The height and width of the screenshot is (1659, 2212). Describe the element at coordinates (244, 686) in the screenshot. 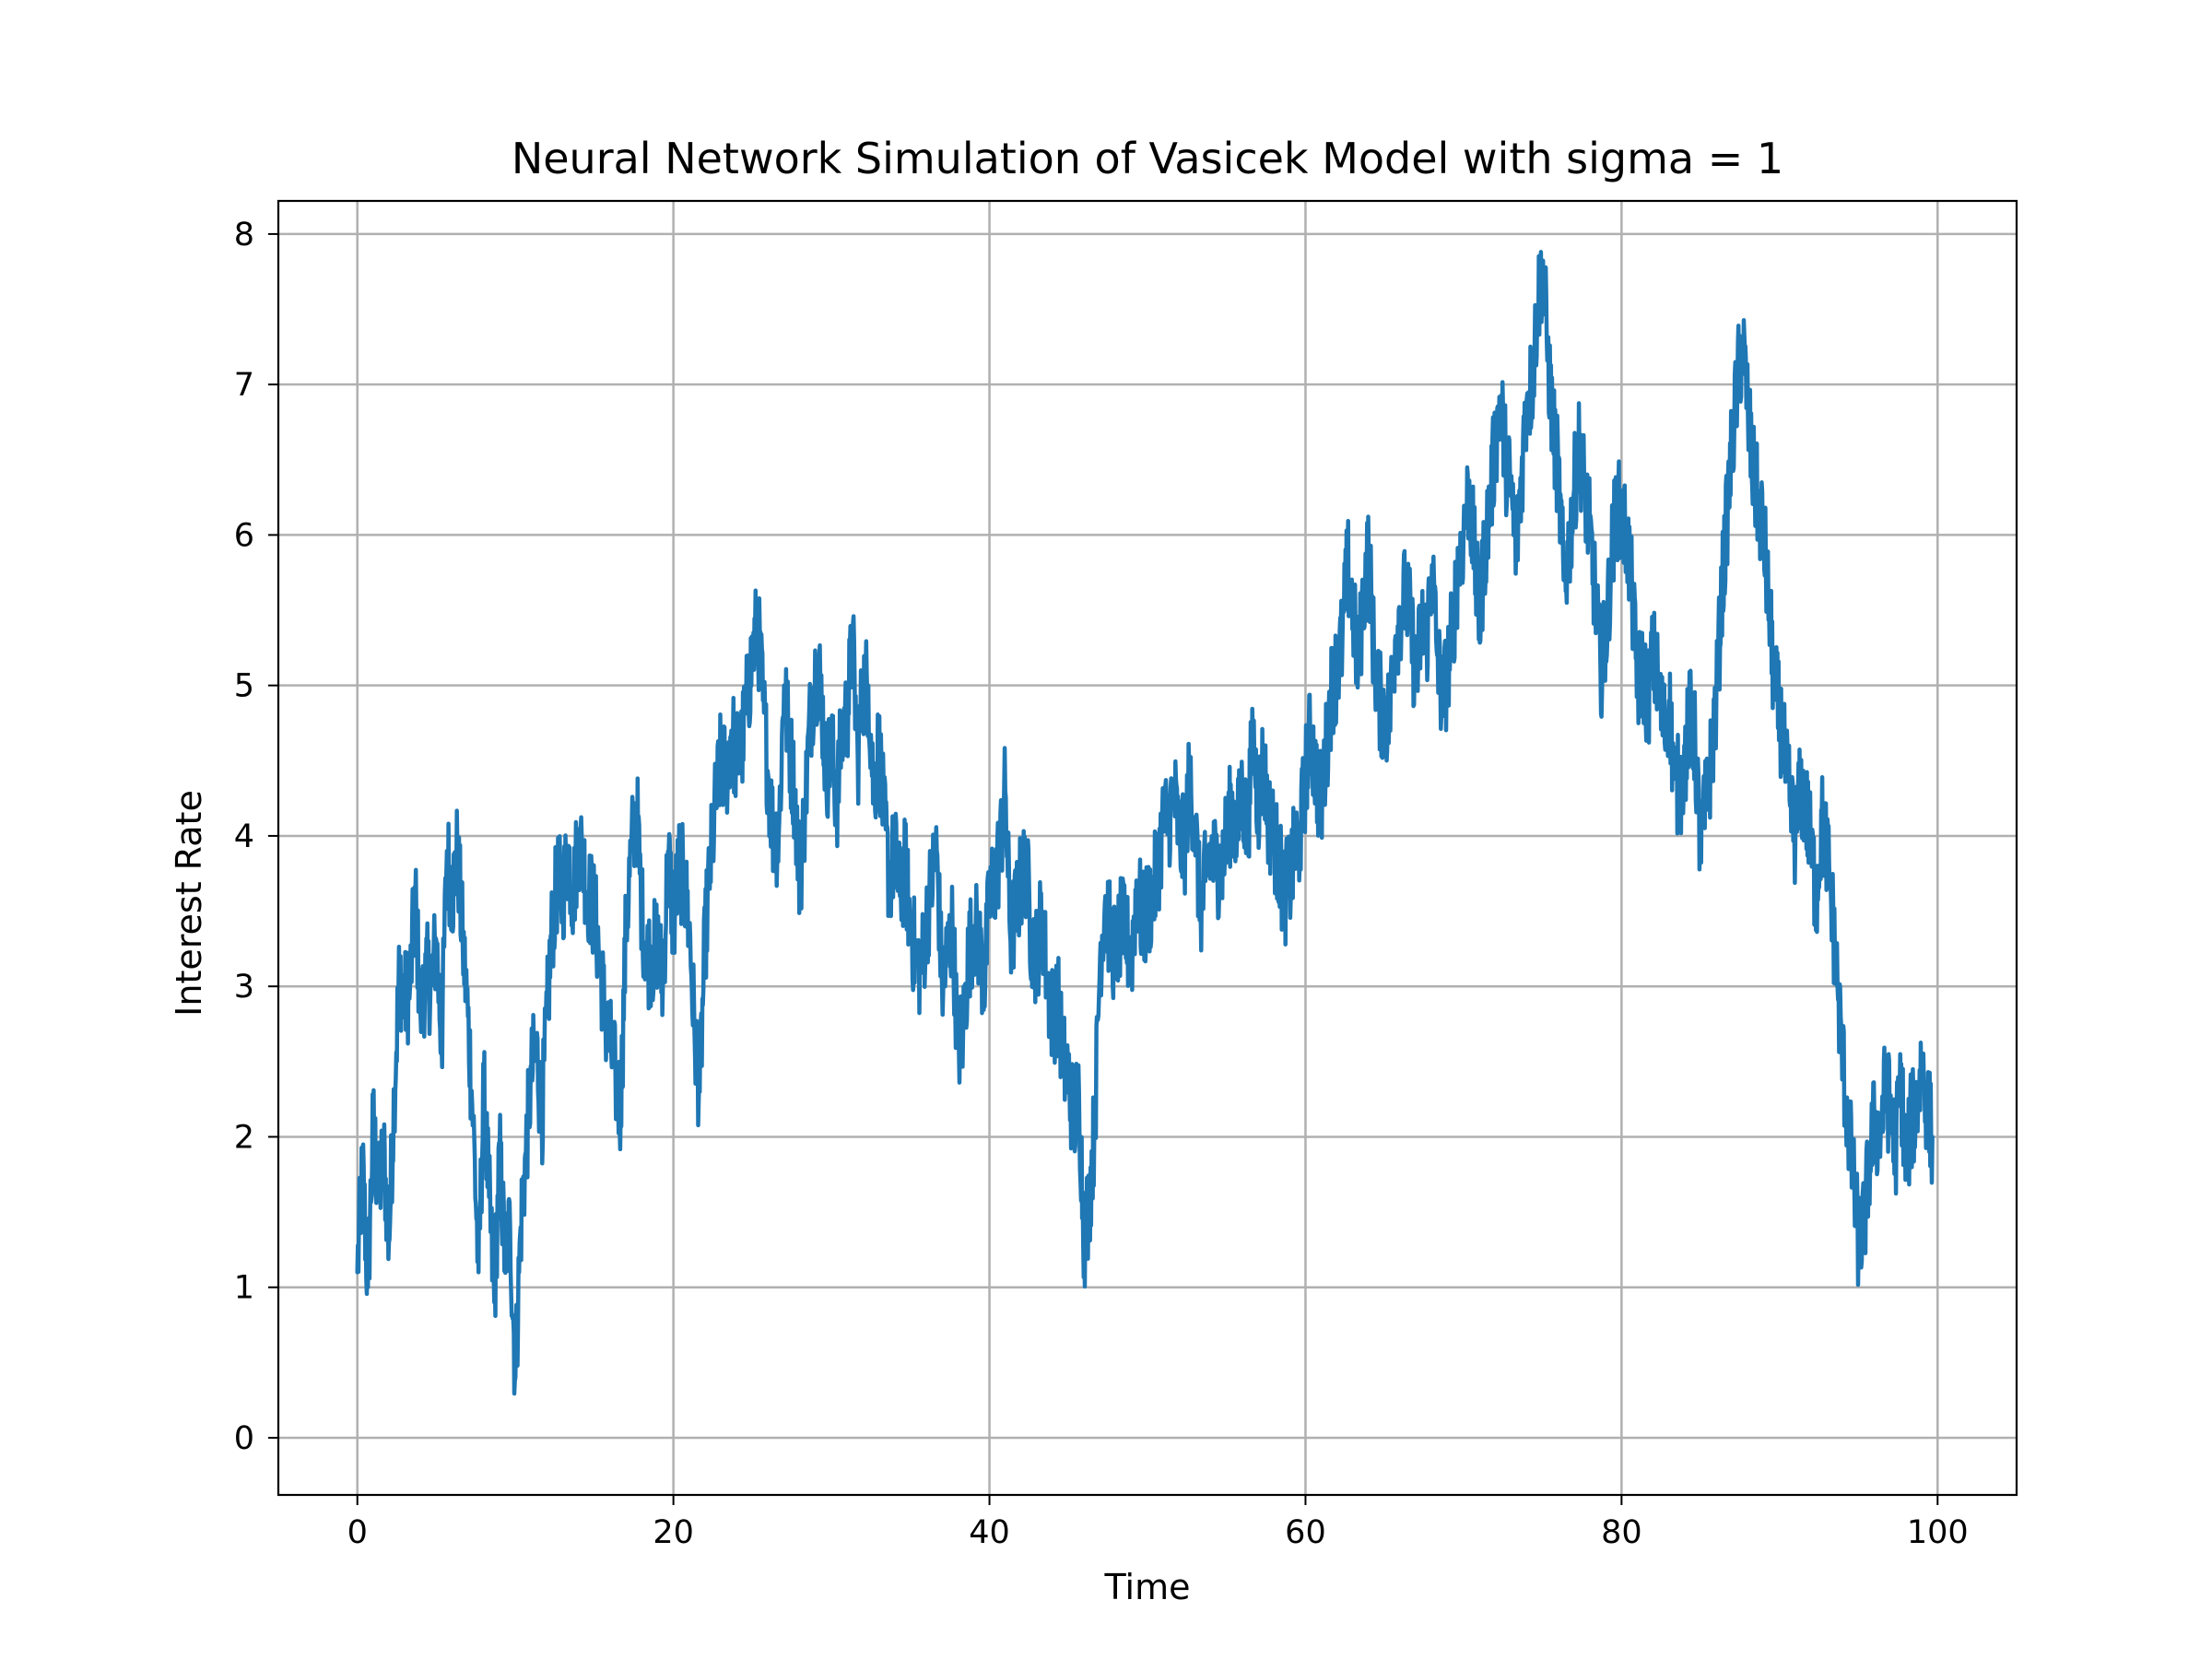

I see `y-tick-label: 5` at that location.